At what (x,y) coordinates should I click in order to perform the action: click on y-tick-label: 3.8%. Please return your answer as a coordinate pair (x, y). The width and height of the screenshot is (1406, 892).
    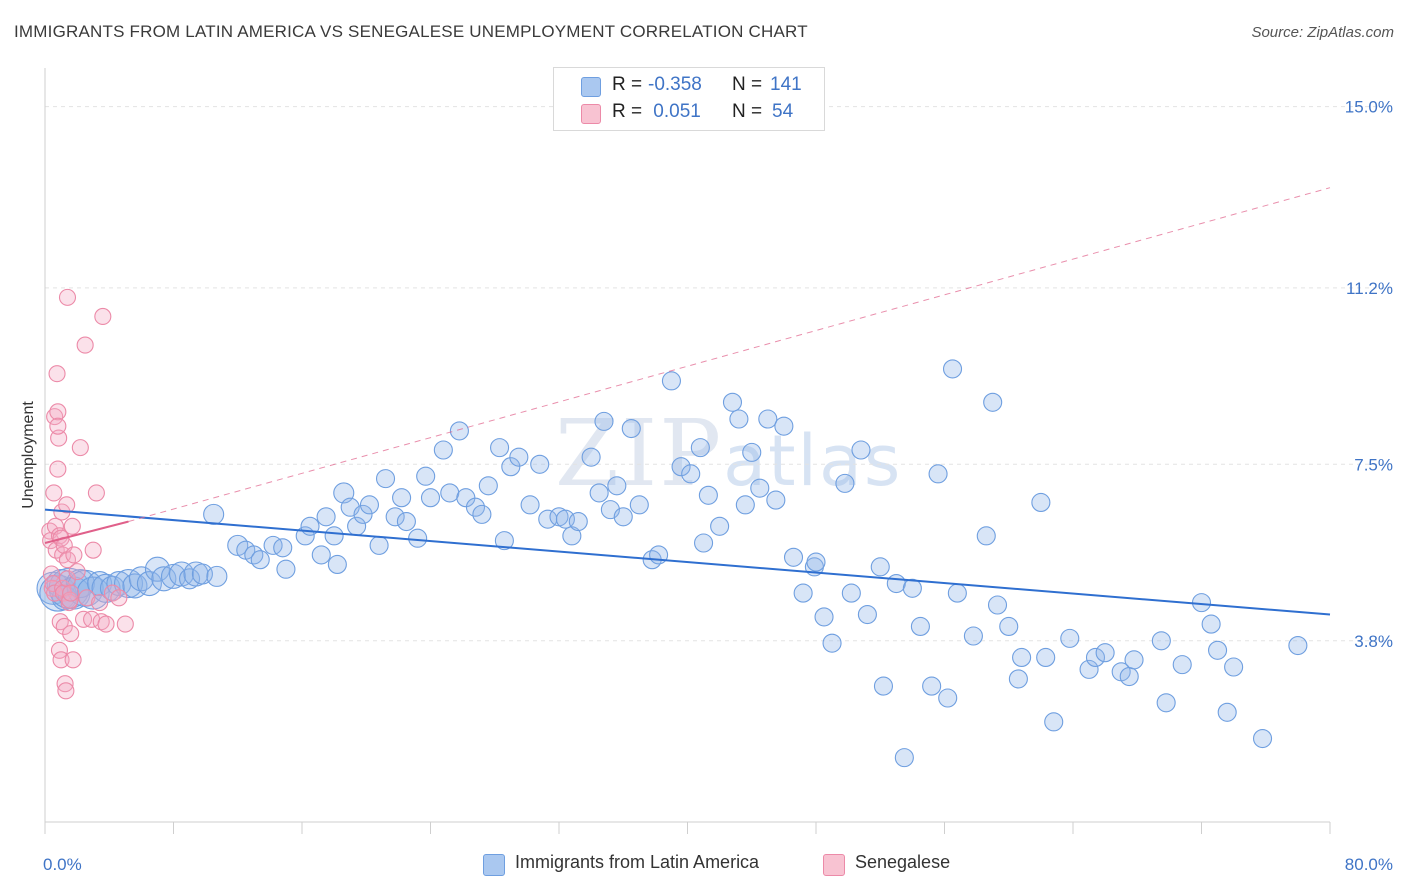
    Looking at the image, I should click on (1373, 641).